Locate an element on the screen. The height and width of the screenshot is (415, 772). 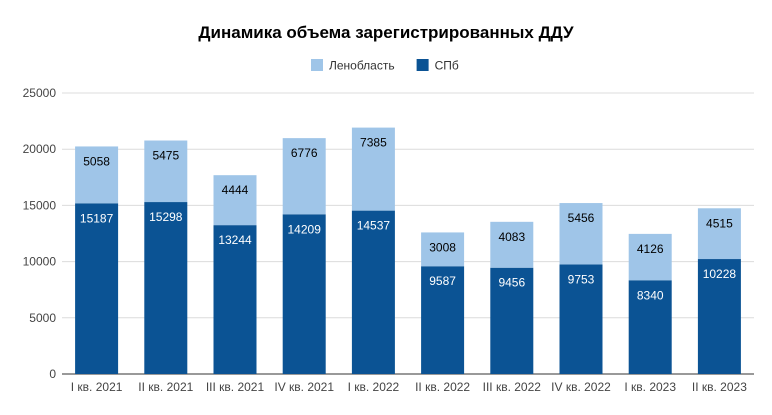
legend-label: Ленобласть is located at coordinates (362, 66).